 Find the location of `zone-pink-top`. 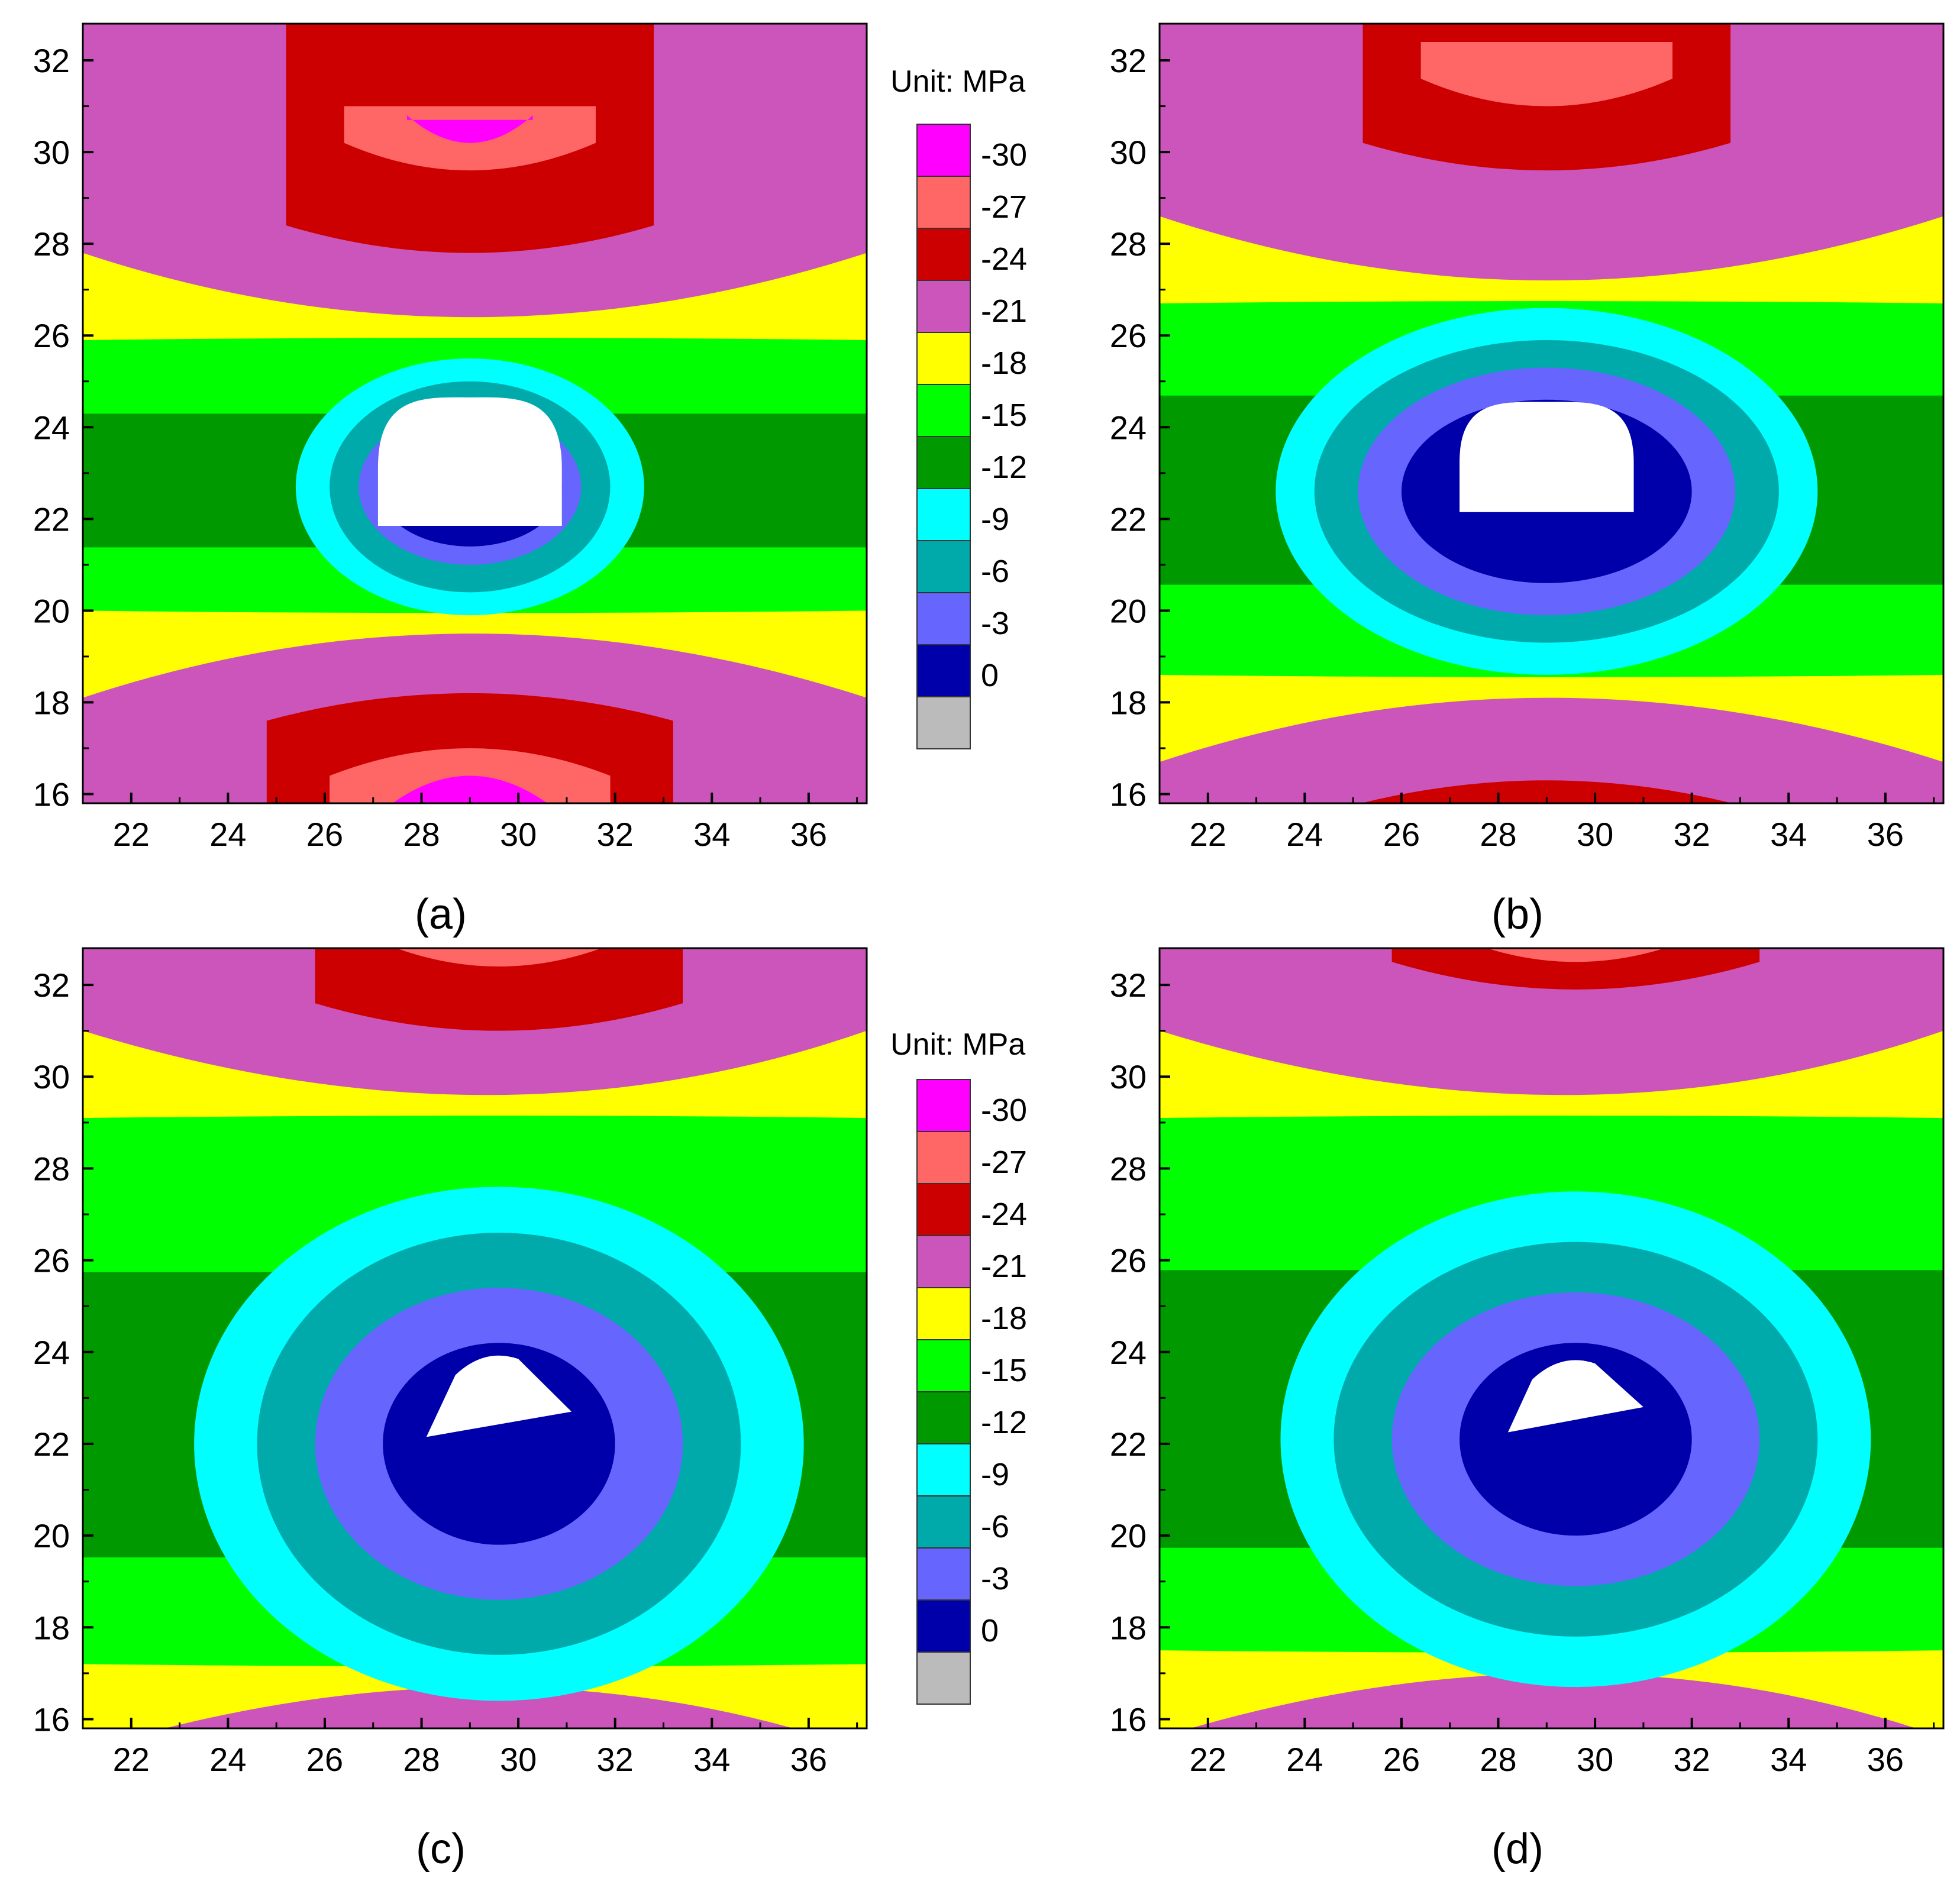

zone-pink-top is located at coordinates (499, 957).